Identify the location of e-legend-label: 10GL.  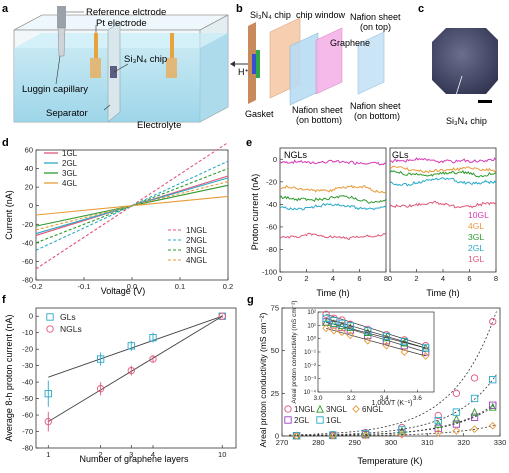
(478, 215).